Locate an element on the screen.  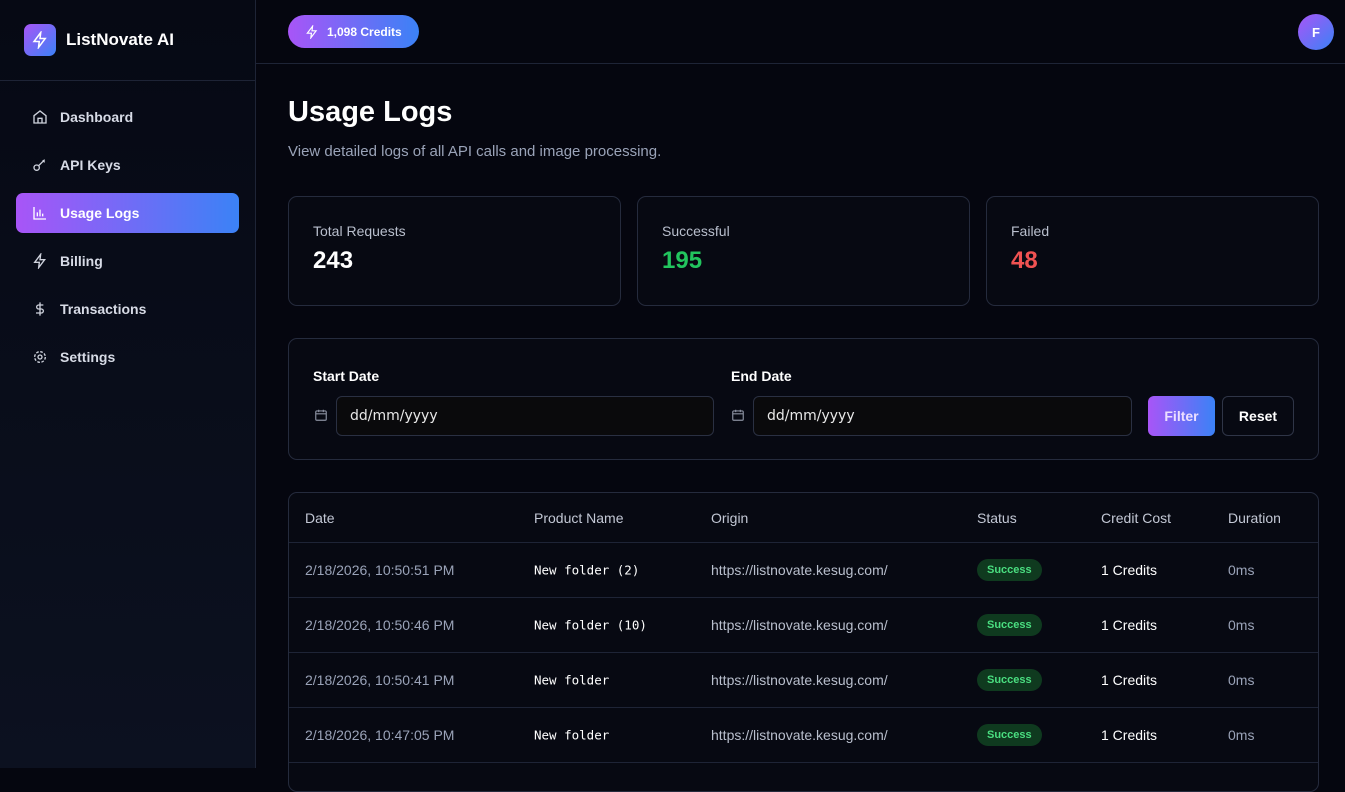
column-header: Duration is located at coordinates (1254, 517).